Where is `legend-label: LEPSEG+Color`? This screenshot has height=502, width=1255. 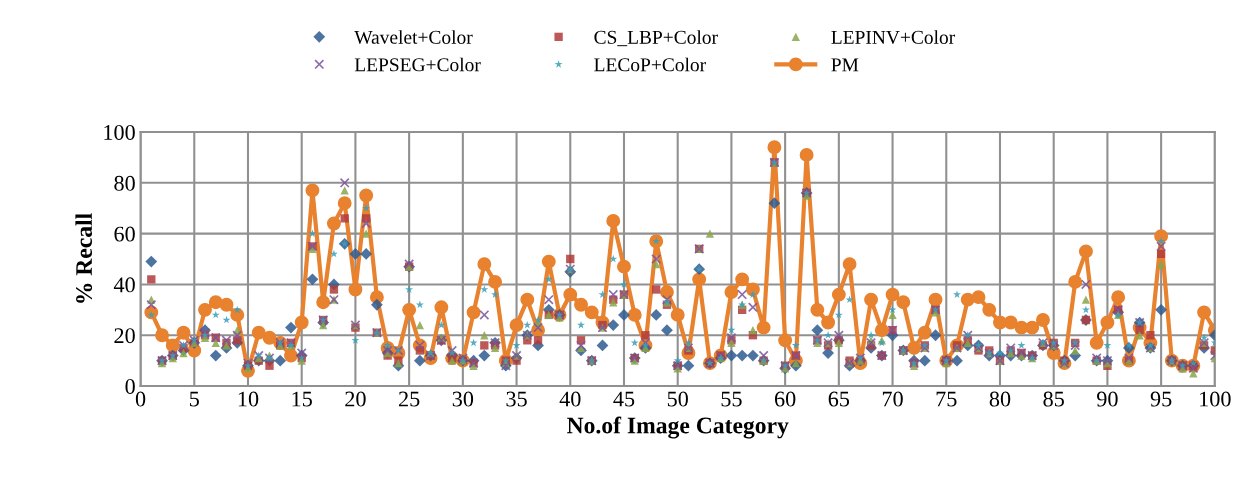 legend-label: LEPSEG+Color is located at coordinates (417, 64).